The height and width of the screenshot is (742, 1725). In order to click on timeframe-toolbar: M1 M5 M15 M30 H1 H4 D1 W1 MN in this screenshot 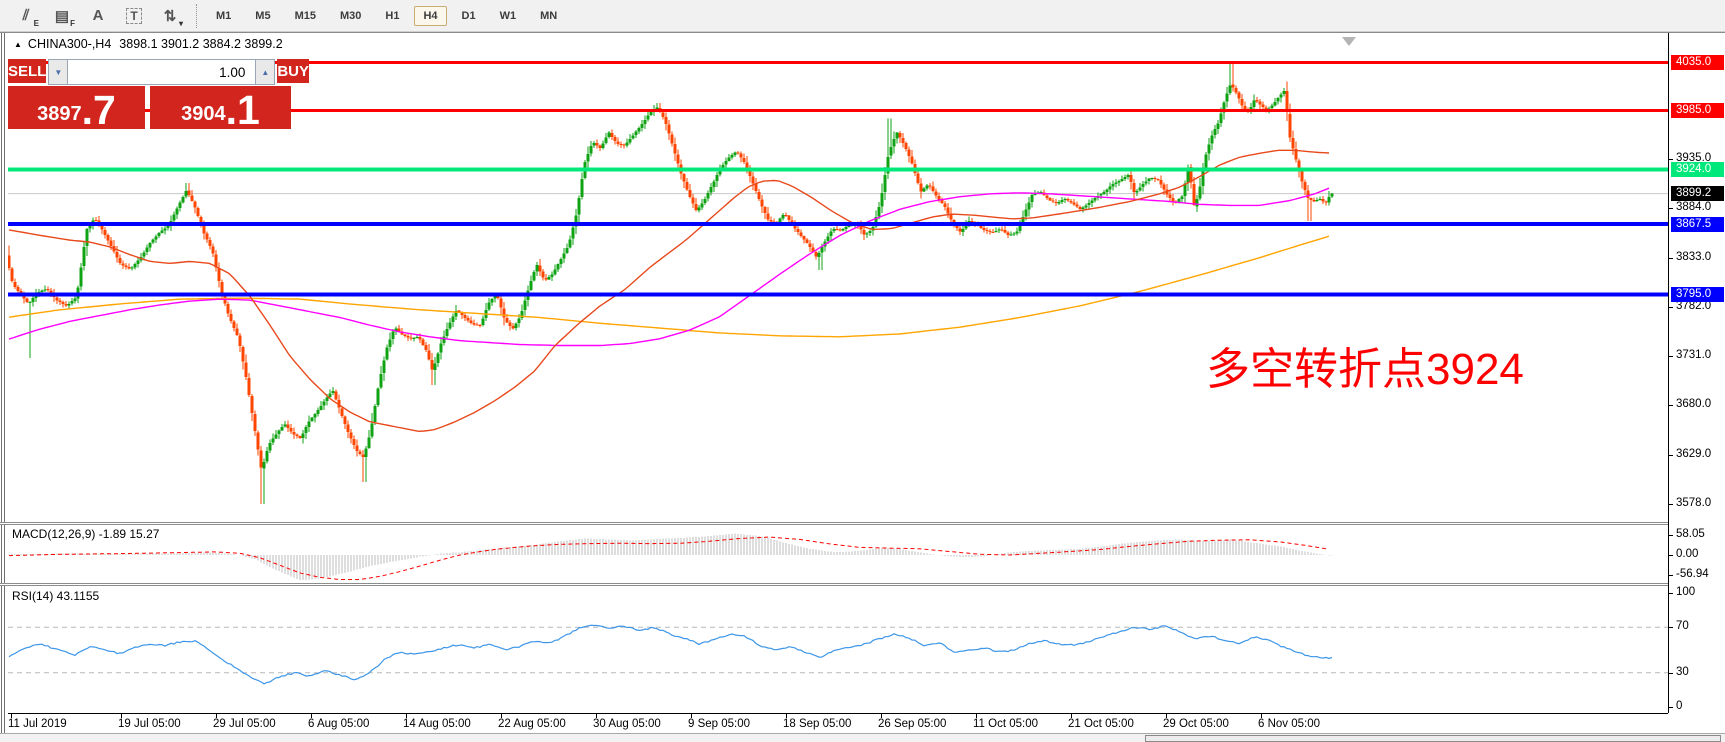, I will do `click(389, 15)`.